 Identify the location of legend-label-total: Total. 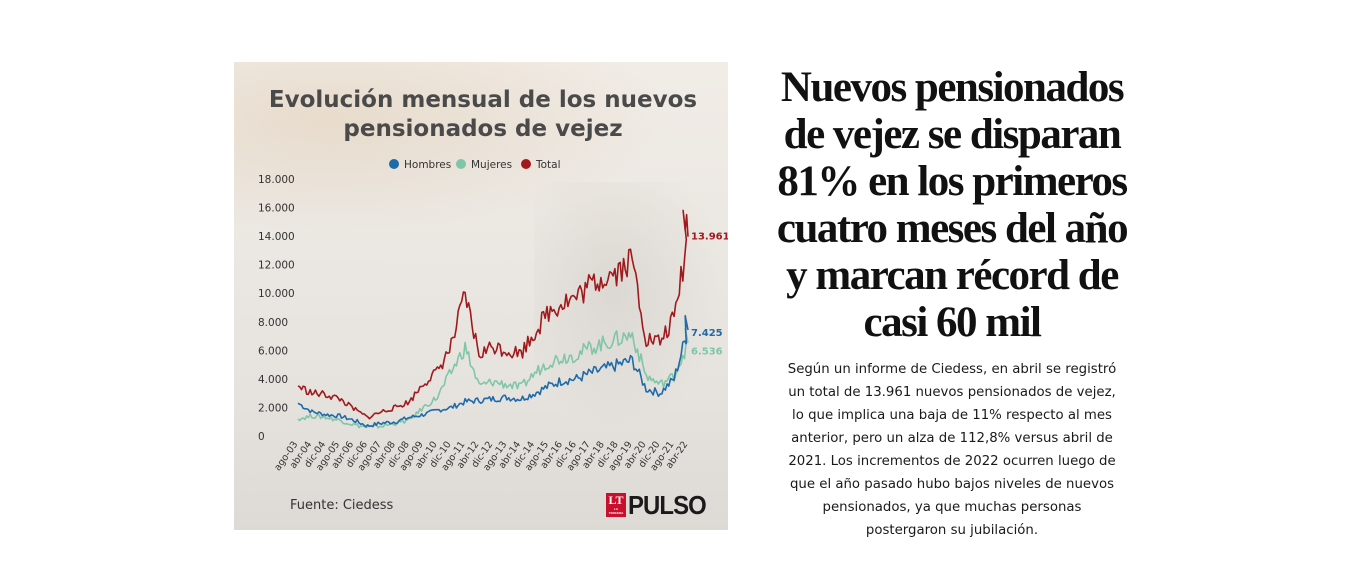
(548, 165).